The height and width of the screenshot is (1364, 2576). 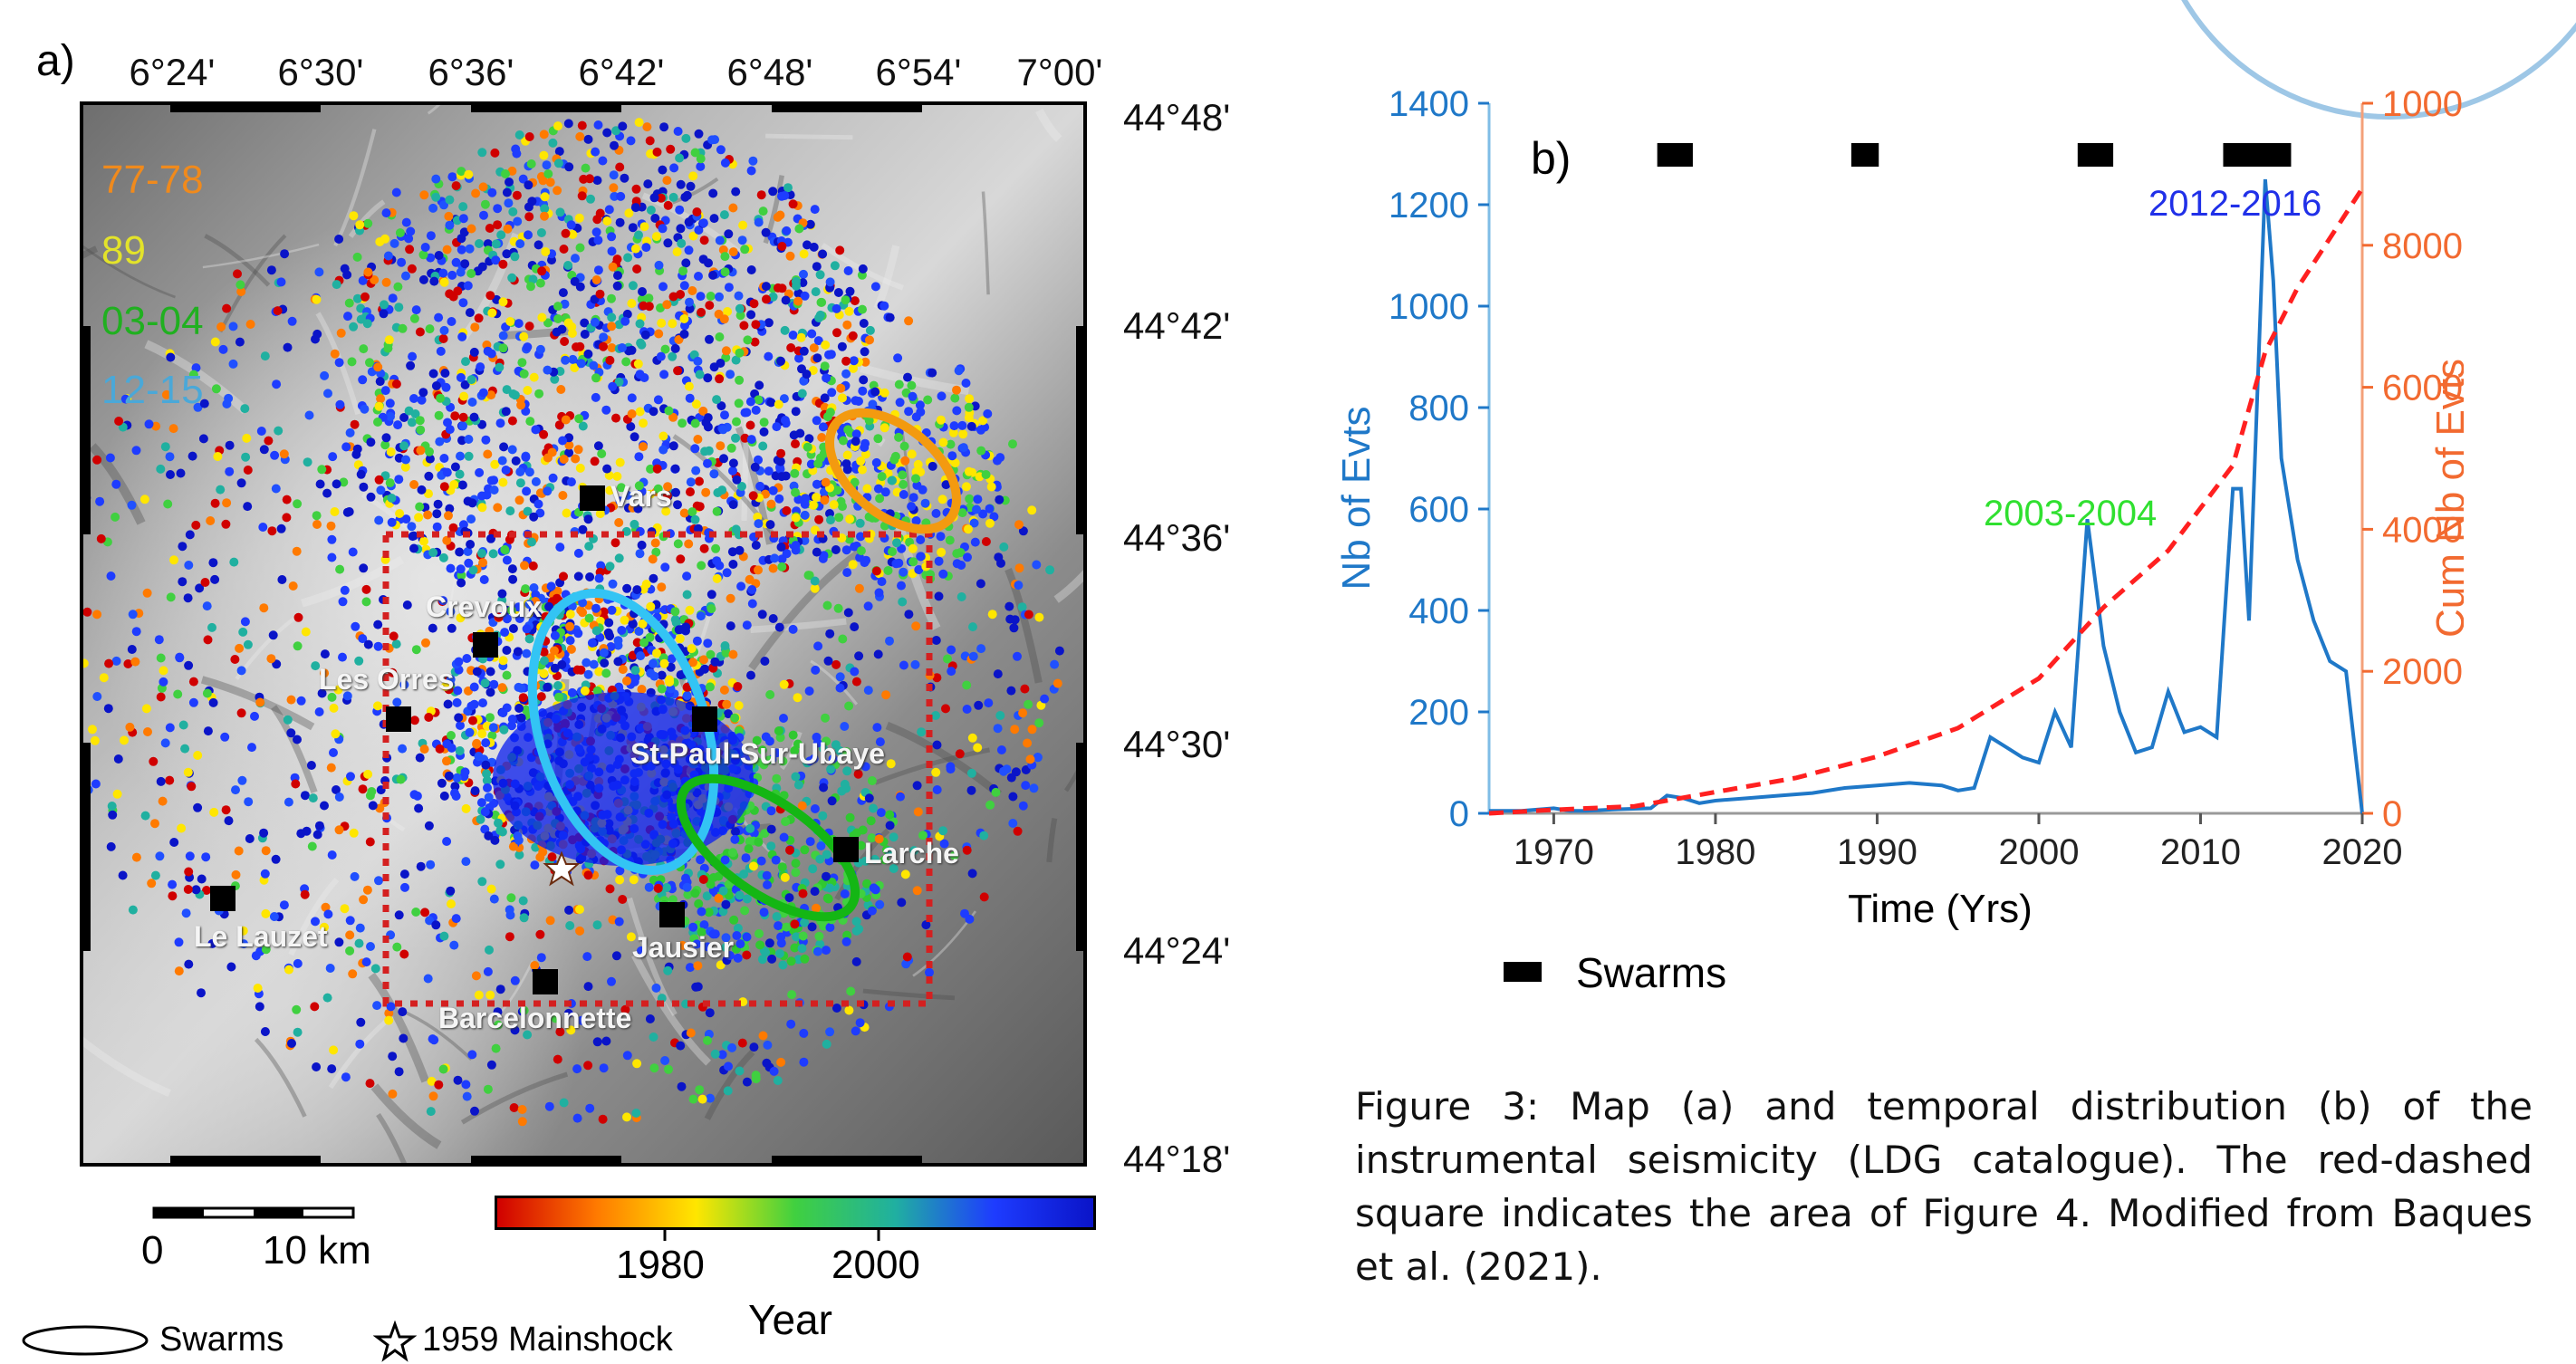 What do you see at coordinates (1675, 155) in the screenshot?
I see `swarm-period-bar` at bounding box center [1675, 155].